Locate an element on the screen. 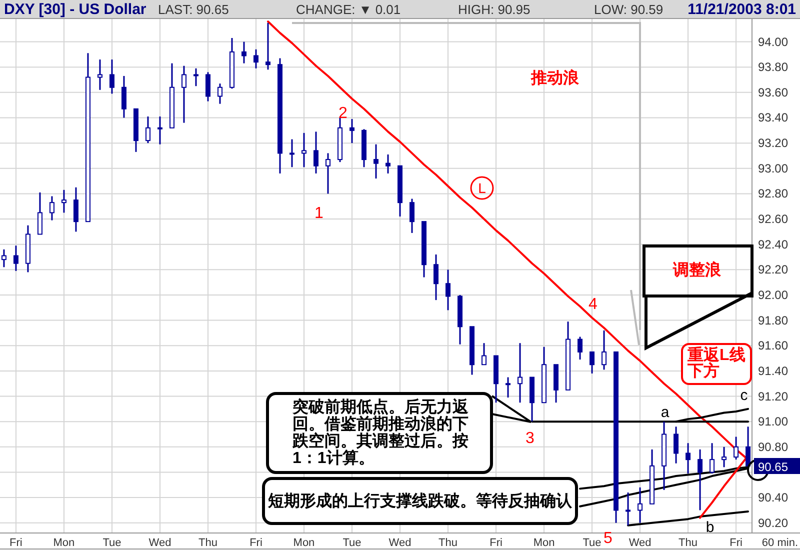 The image size is (800, 550). annotation: 3 is located at coordinates (530, 438).